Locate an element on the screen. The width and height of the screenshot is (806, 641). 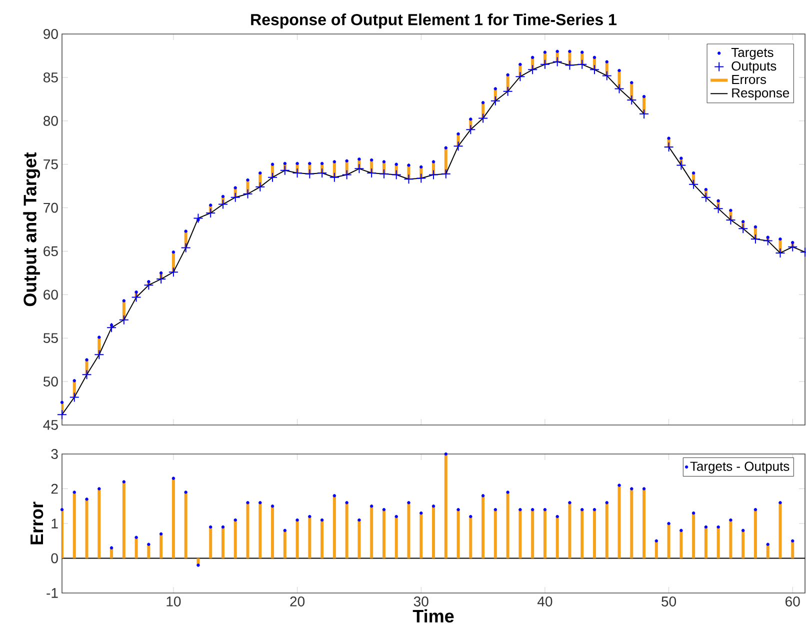
x-tick-label: 40 is located at coordinates (544, 601).